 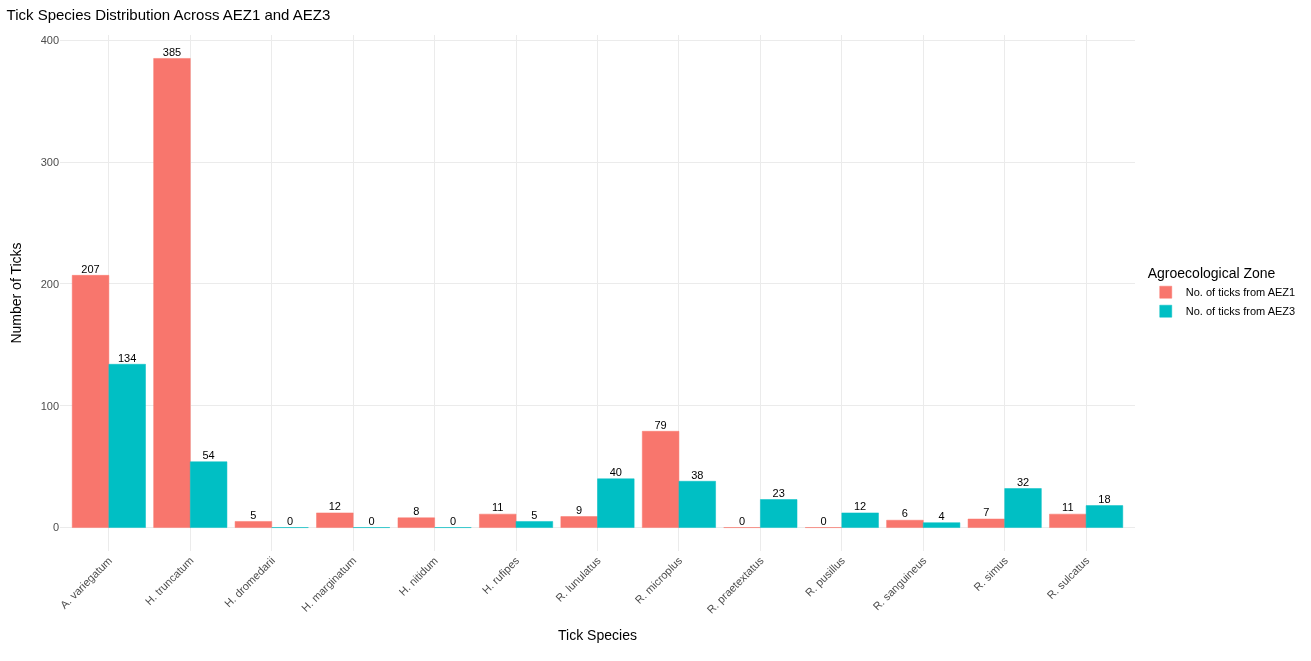 What do you see at coordinates (615, 472) in the screenshot?
I see `data-label: 40` at bounding box center [615, 472].